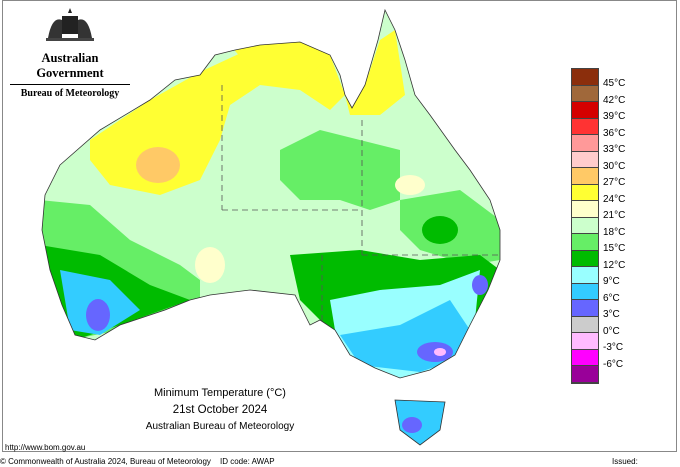 This screenshot has width=680, height=467. Describe the element at coordinates (614, 116) in the screenshot. I see `legend-label: 39°C` at that location.